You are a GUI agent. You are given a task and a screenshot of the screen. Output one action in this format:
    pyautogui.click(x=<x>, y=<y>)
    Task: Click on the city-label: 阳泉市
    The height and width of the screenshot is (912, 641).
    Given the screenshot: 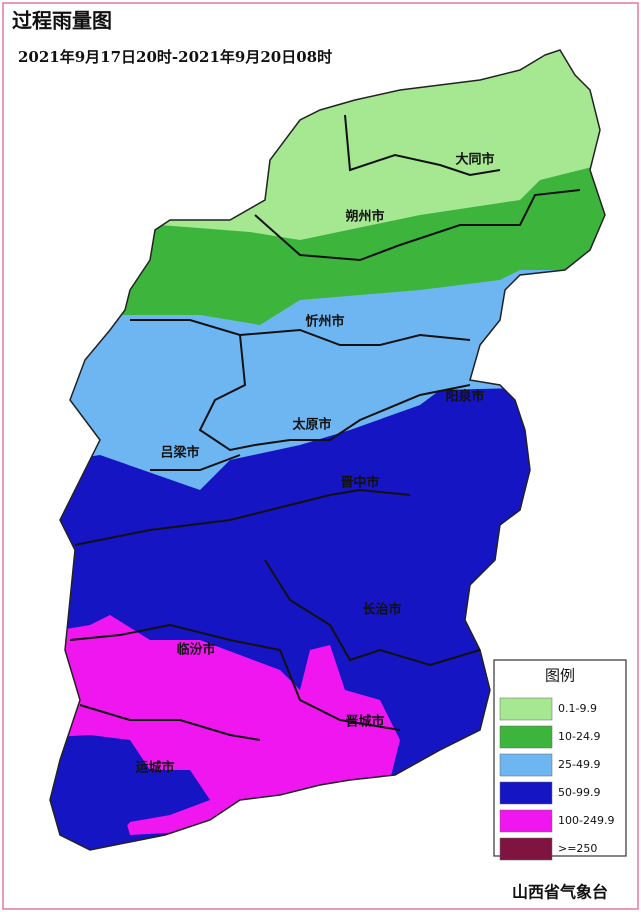 What is the action you would take?
    pyautogui.click(x=464, y=397)
    